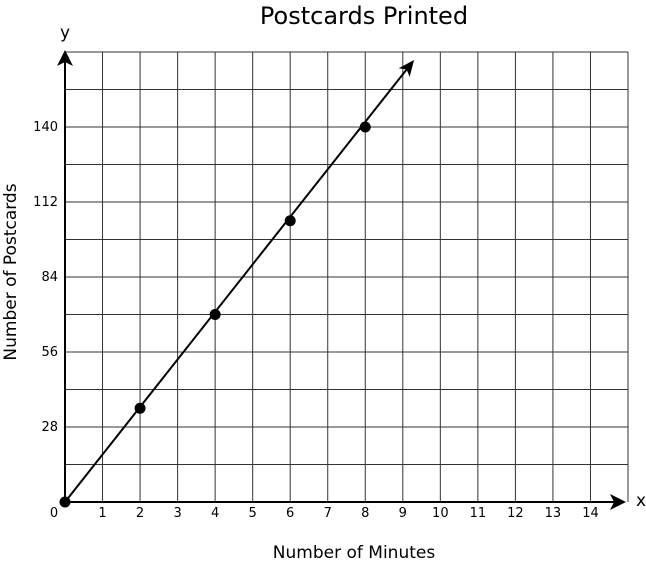  I want to click on x-axis-label: Number of Minutes, so click(354, 553).